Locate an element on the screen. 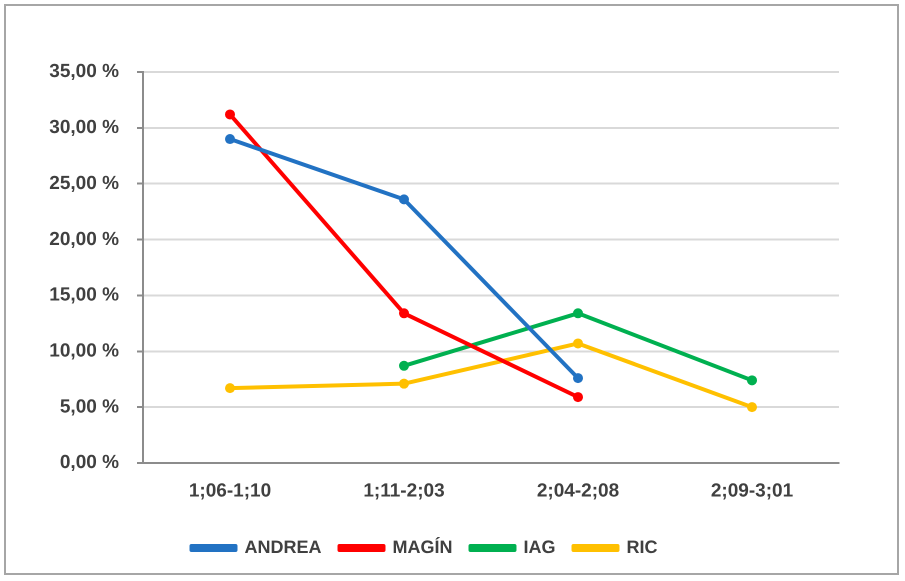  y-tick-label: 10,00 % is located at coordinates (84, 351).